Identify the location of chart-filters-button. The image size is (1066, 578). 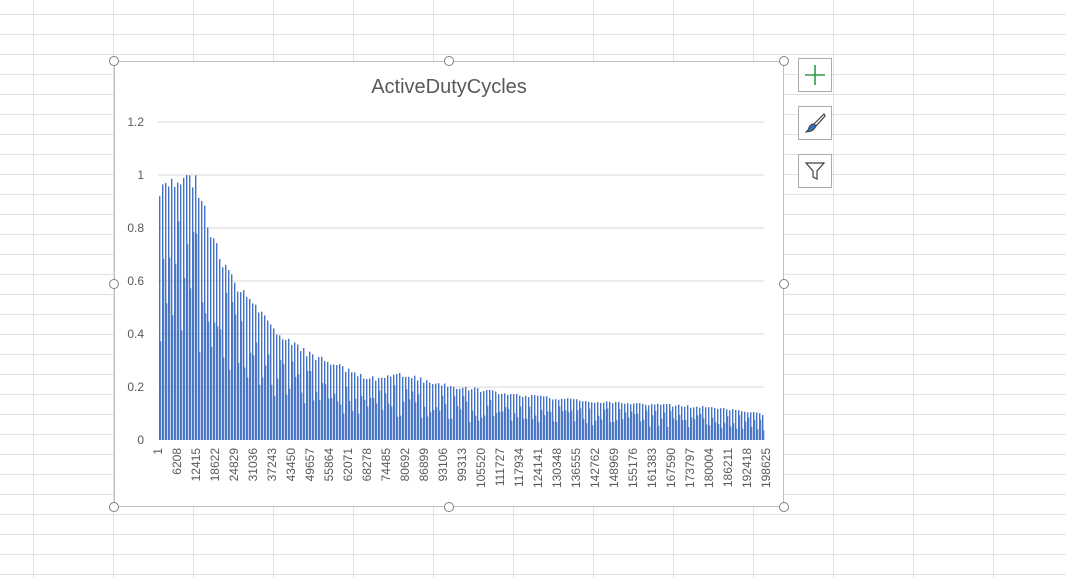
(815, 171).